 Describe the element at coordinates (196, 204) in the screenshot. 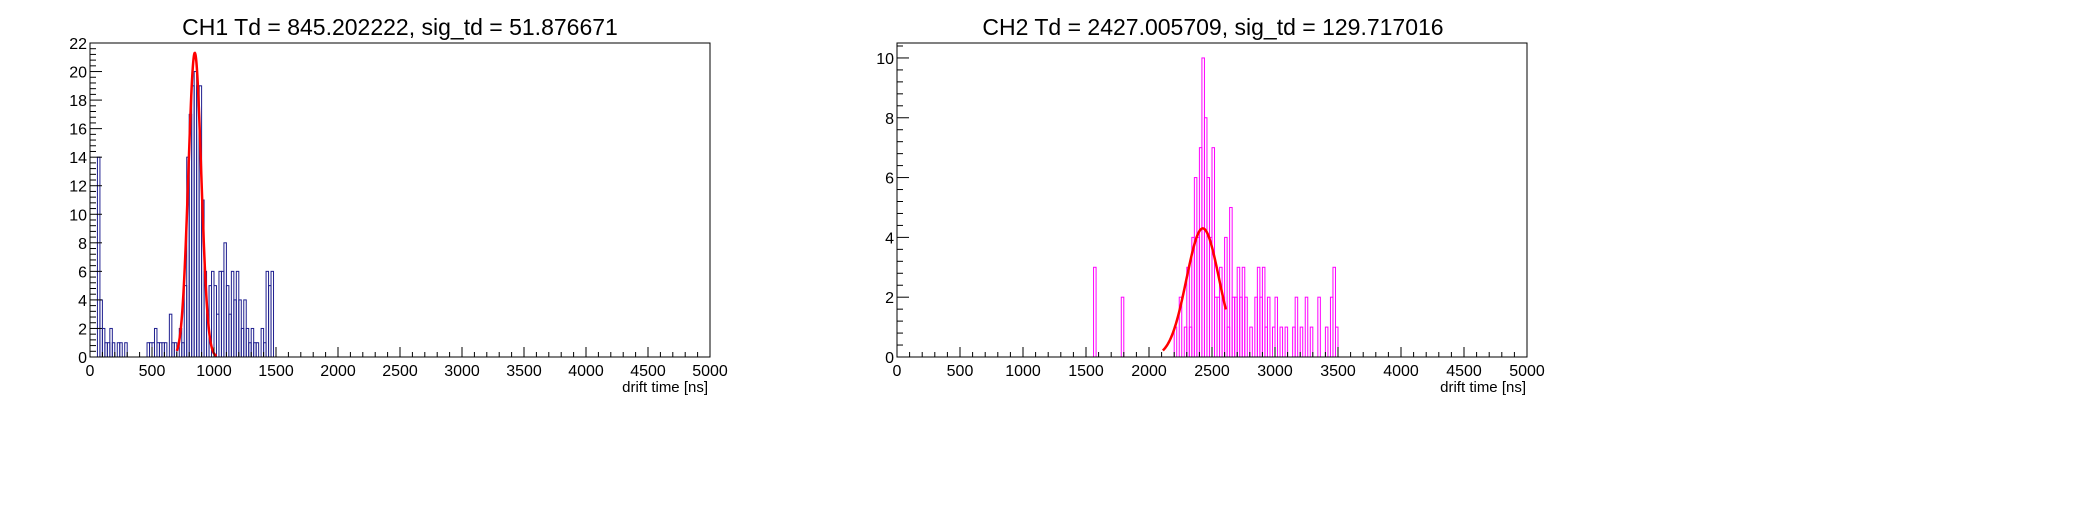

I see `ch1-gaussian-fit-curve` at that location.